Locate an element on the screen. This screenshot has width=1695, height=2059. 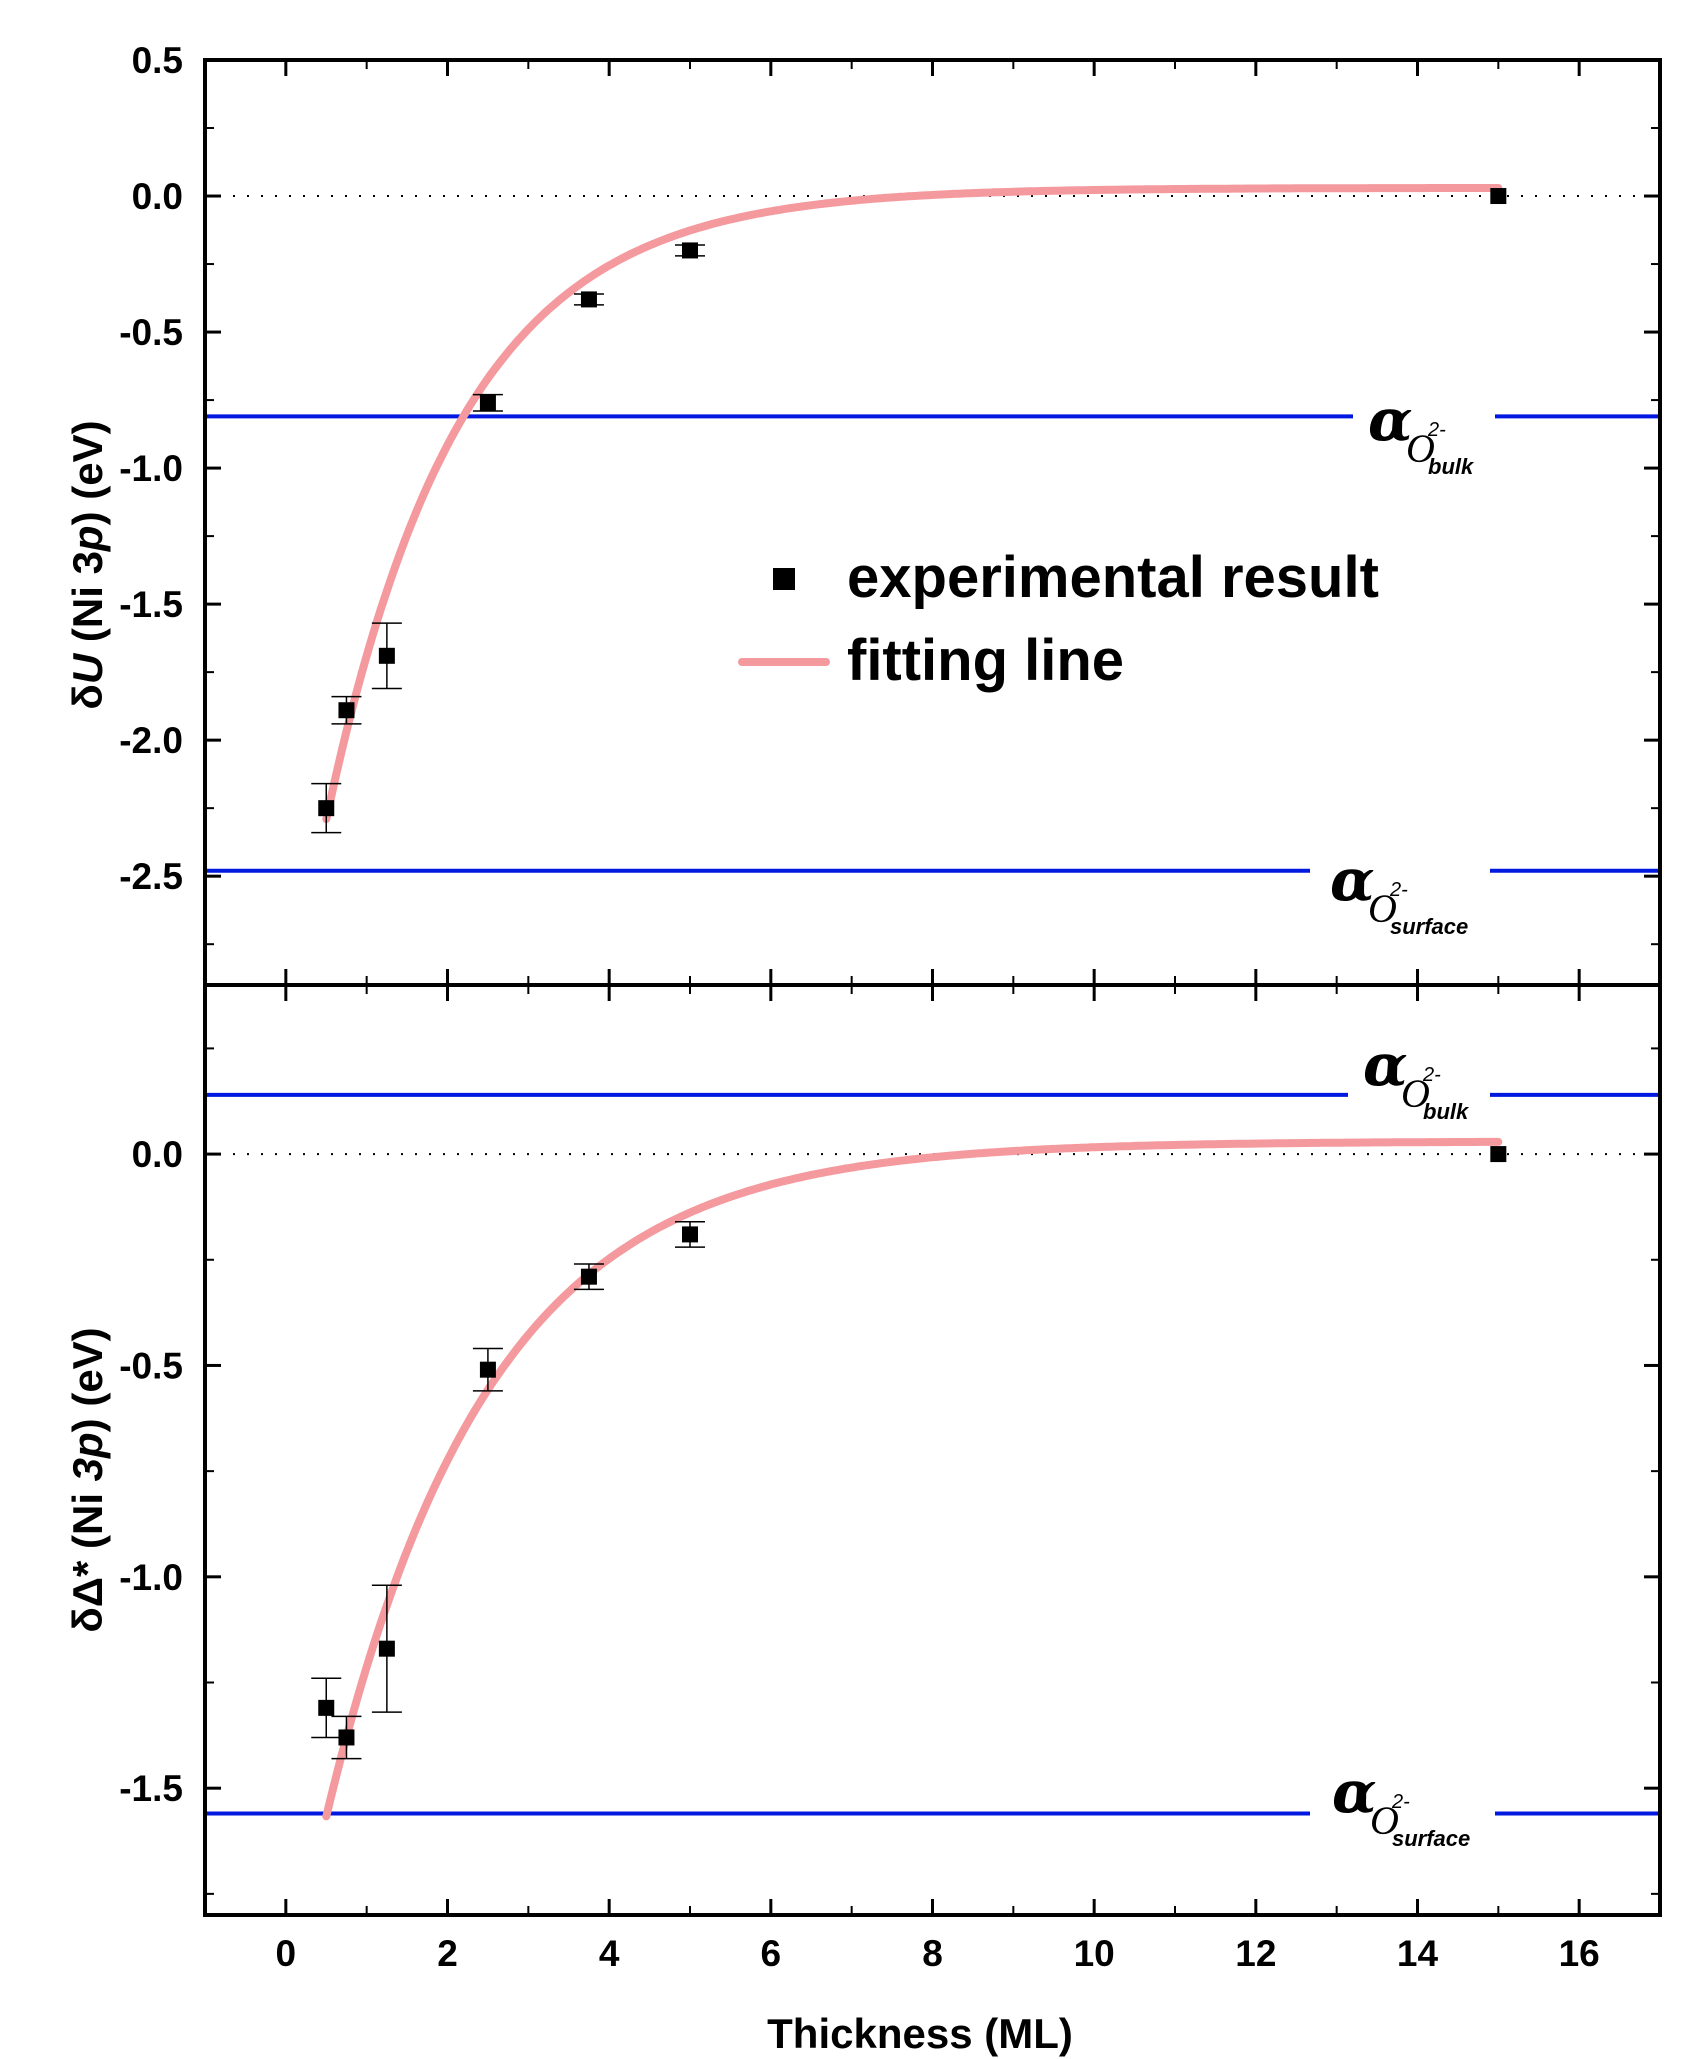
y-tick-label: -2.5 is located at coordinates (151, 876).